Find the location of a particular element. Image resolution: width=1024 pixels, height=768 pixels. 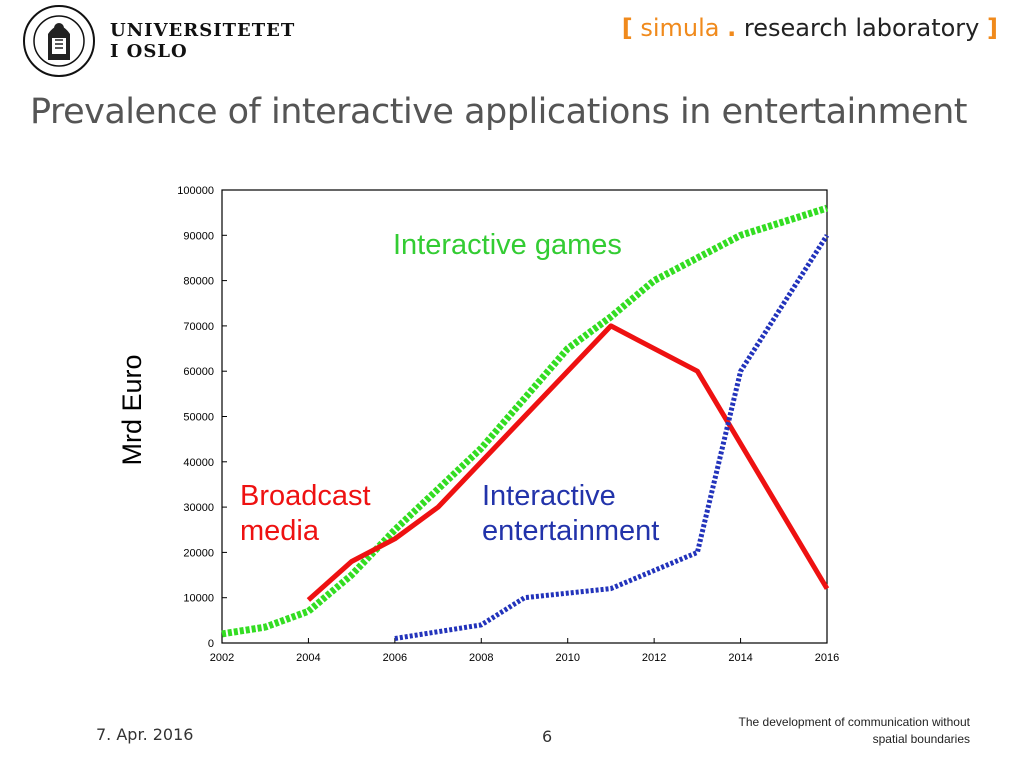

simula-lab-logo: [ simula . research laboratory ] is located at coordinates (810, 28).